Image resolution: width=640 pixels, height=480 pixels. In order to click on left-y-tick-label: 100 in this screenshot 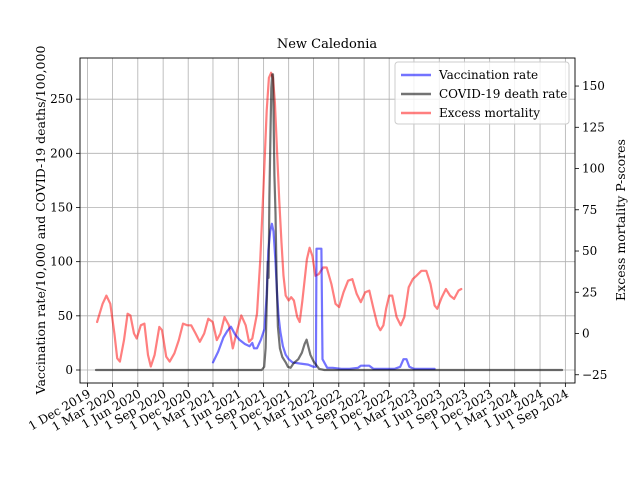, I will do `click(61, 262)`.